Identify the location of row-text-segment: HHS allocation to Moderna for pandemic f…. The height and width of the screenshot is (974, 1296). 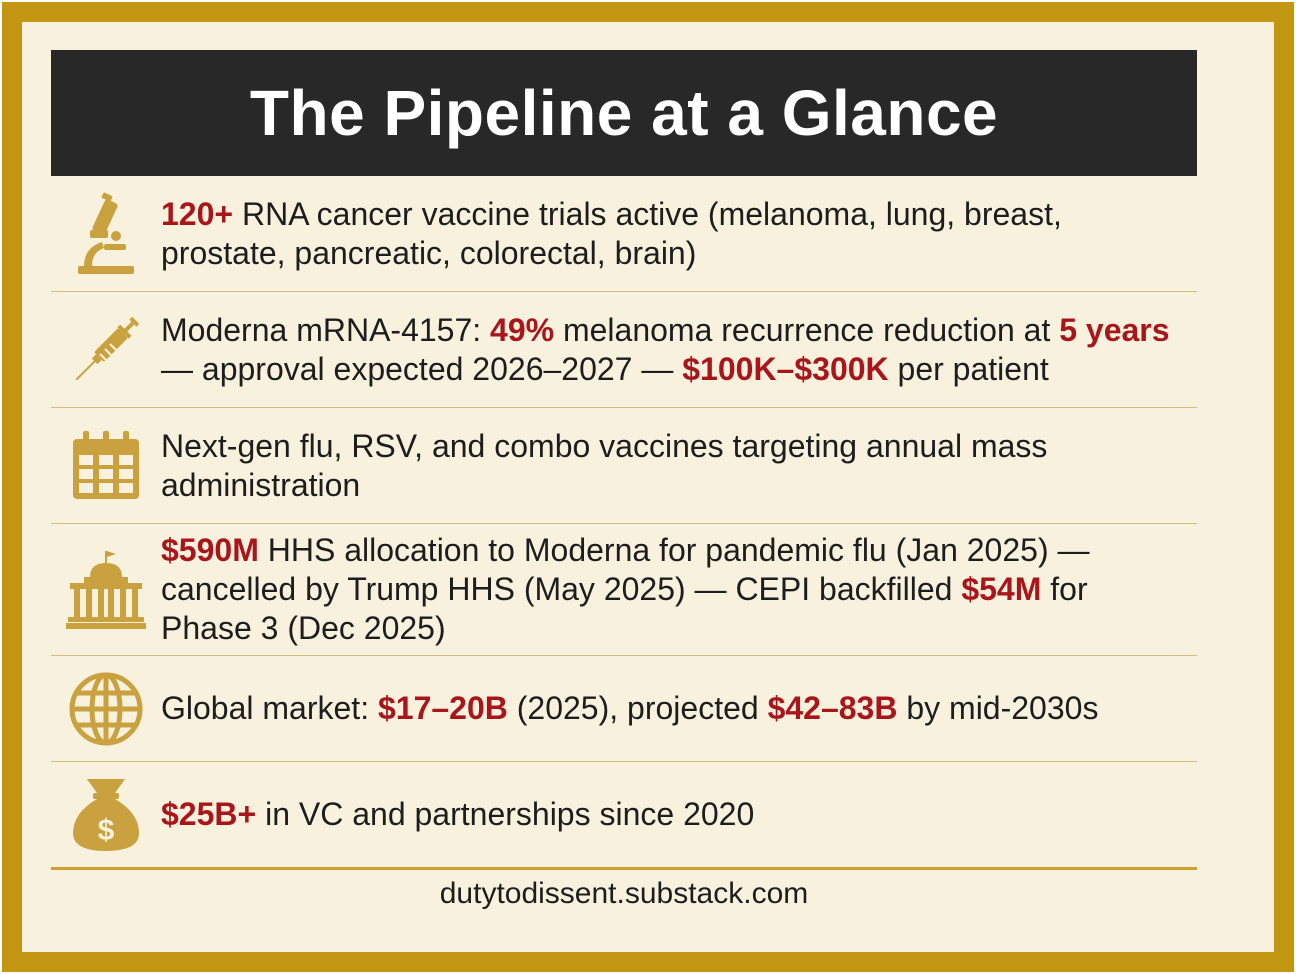
(625, 569).